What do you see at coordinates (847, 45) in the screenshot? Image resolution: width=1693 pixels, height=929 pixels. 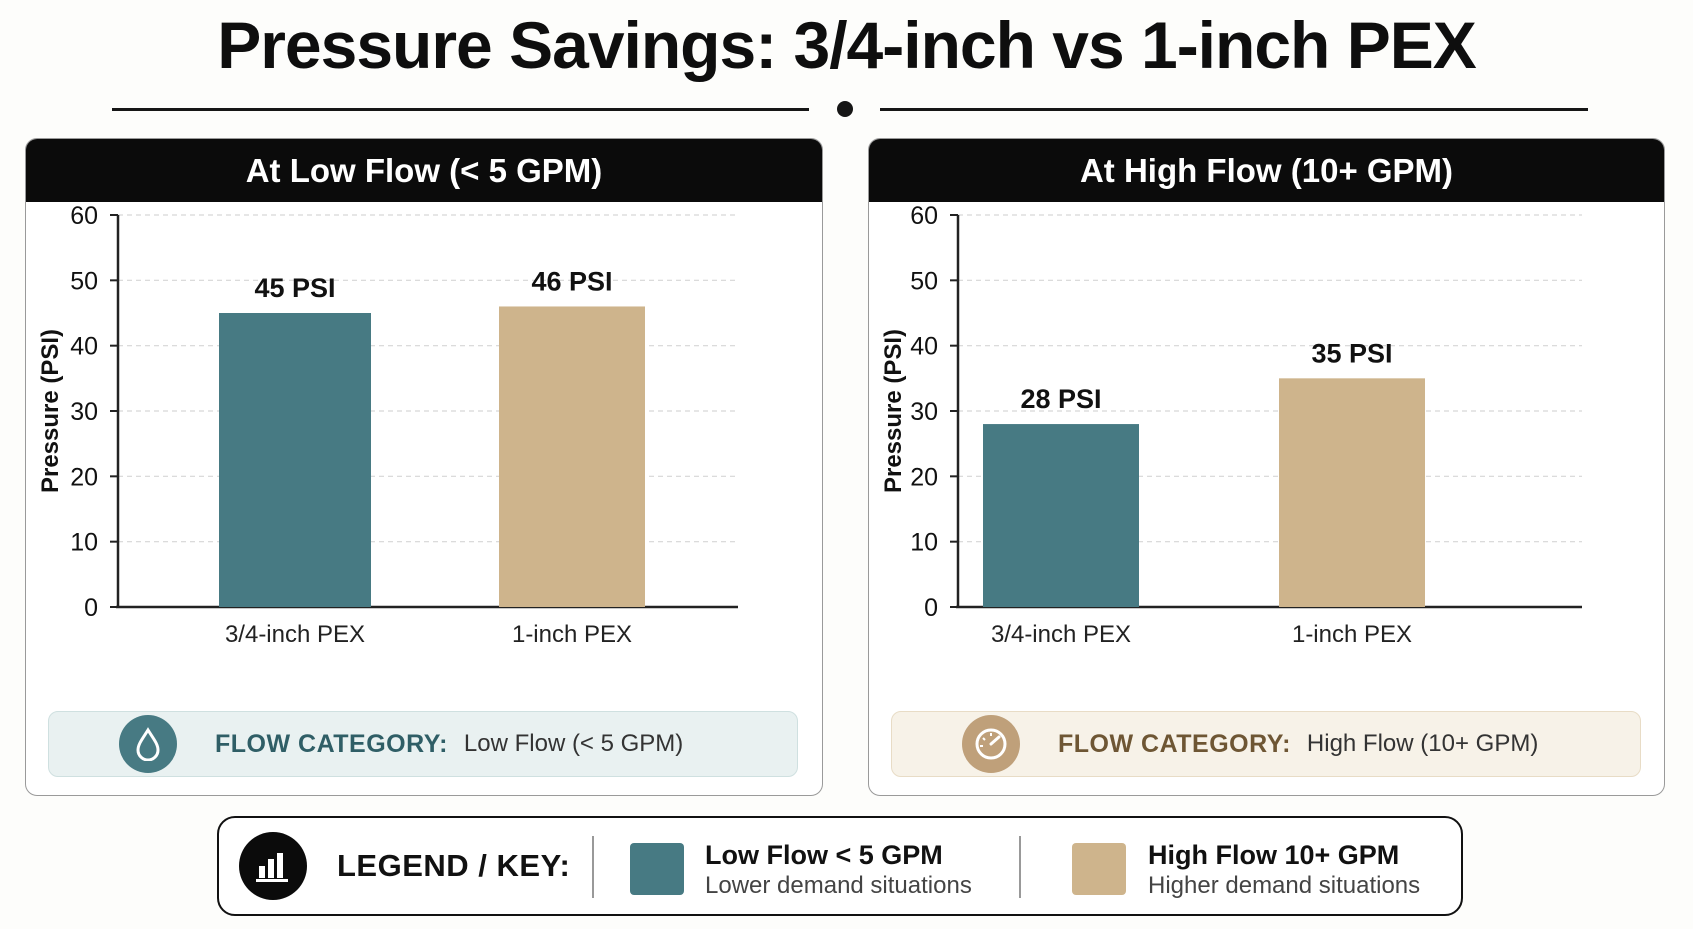 I see `page-title: Pressure Savings: 3/4-inch vs 1-inch PEX` at bounding box center [847, 45].